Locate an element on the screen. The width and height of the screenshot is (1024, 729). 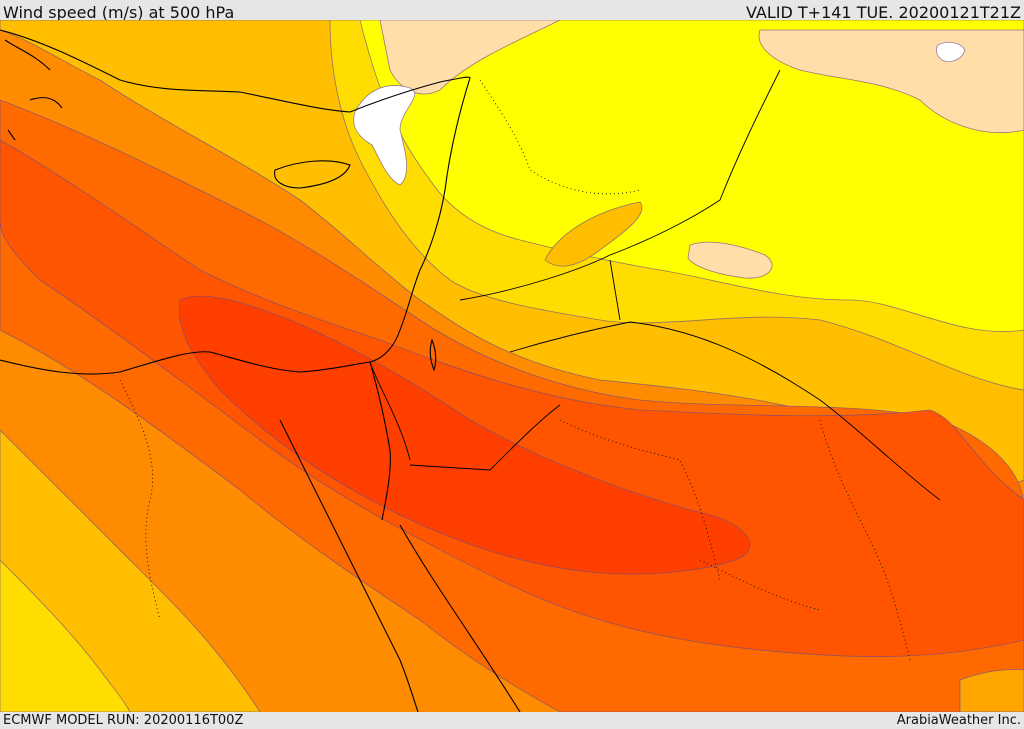
border-egypt-saudi is located at coordinates (485, 437).